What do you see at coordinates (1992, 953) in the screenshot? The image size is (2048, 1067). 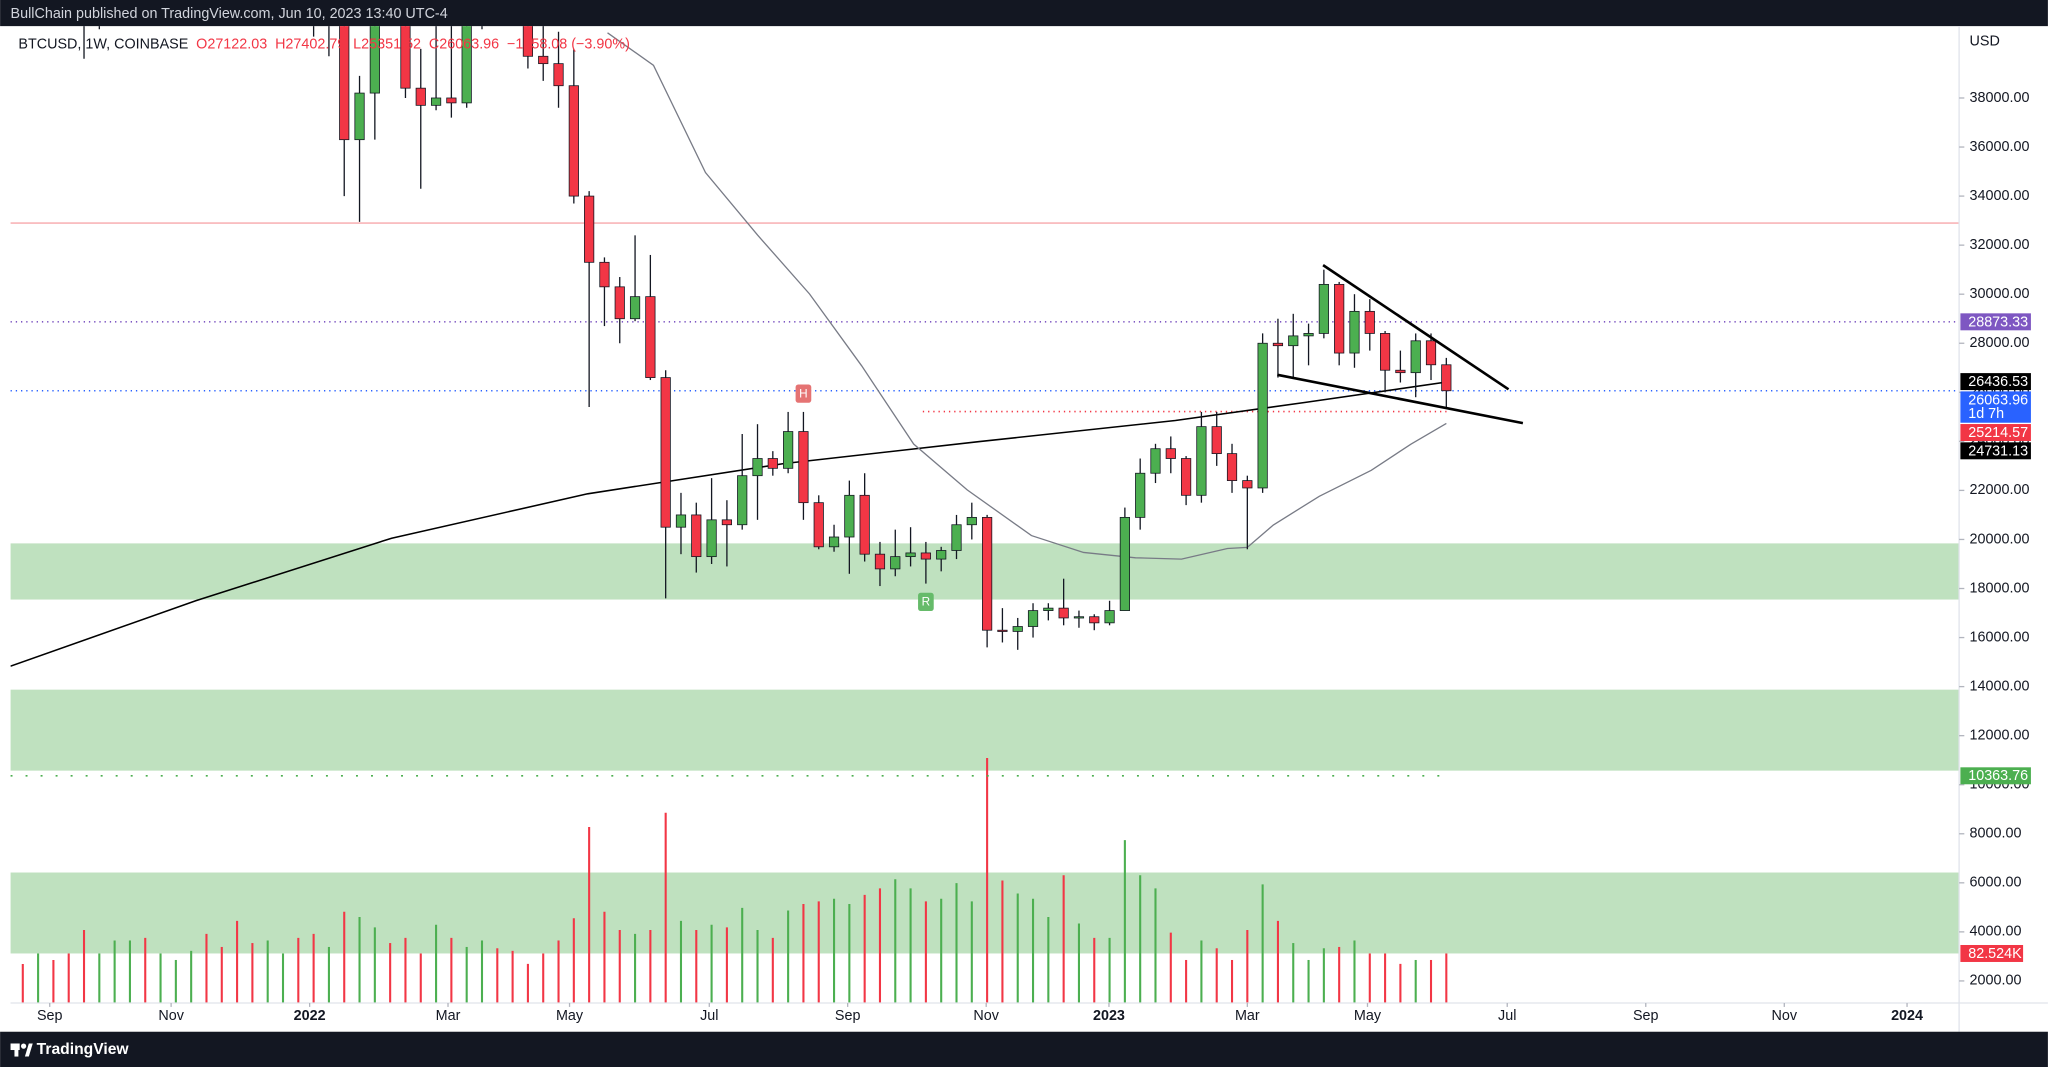 I see `volume-tag` at bounding box center [1992, 953].